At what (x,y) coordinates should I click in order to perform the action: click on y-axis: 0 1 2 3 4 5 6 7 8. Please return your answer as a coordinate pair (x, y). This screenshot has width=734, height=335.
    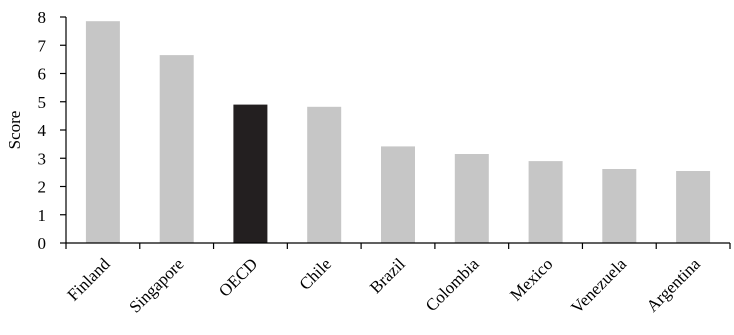
    Looking at the image, I should click on (52, 130).